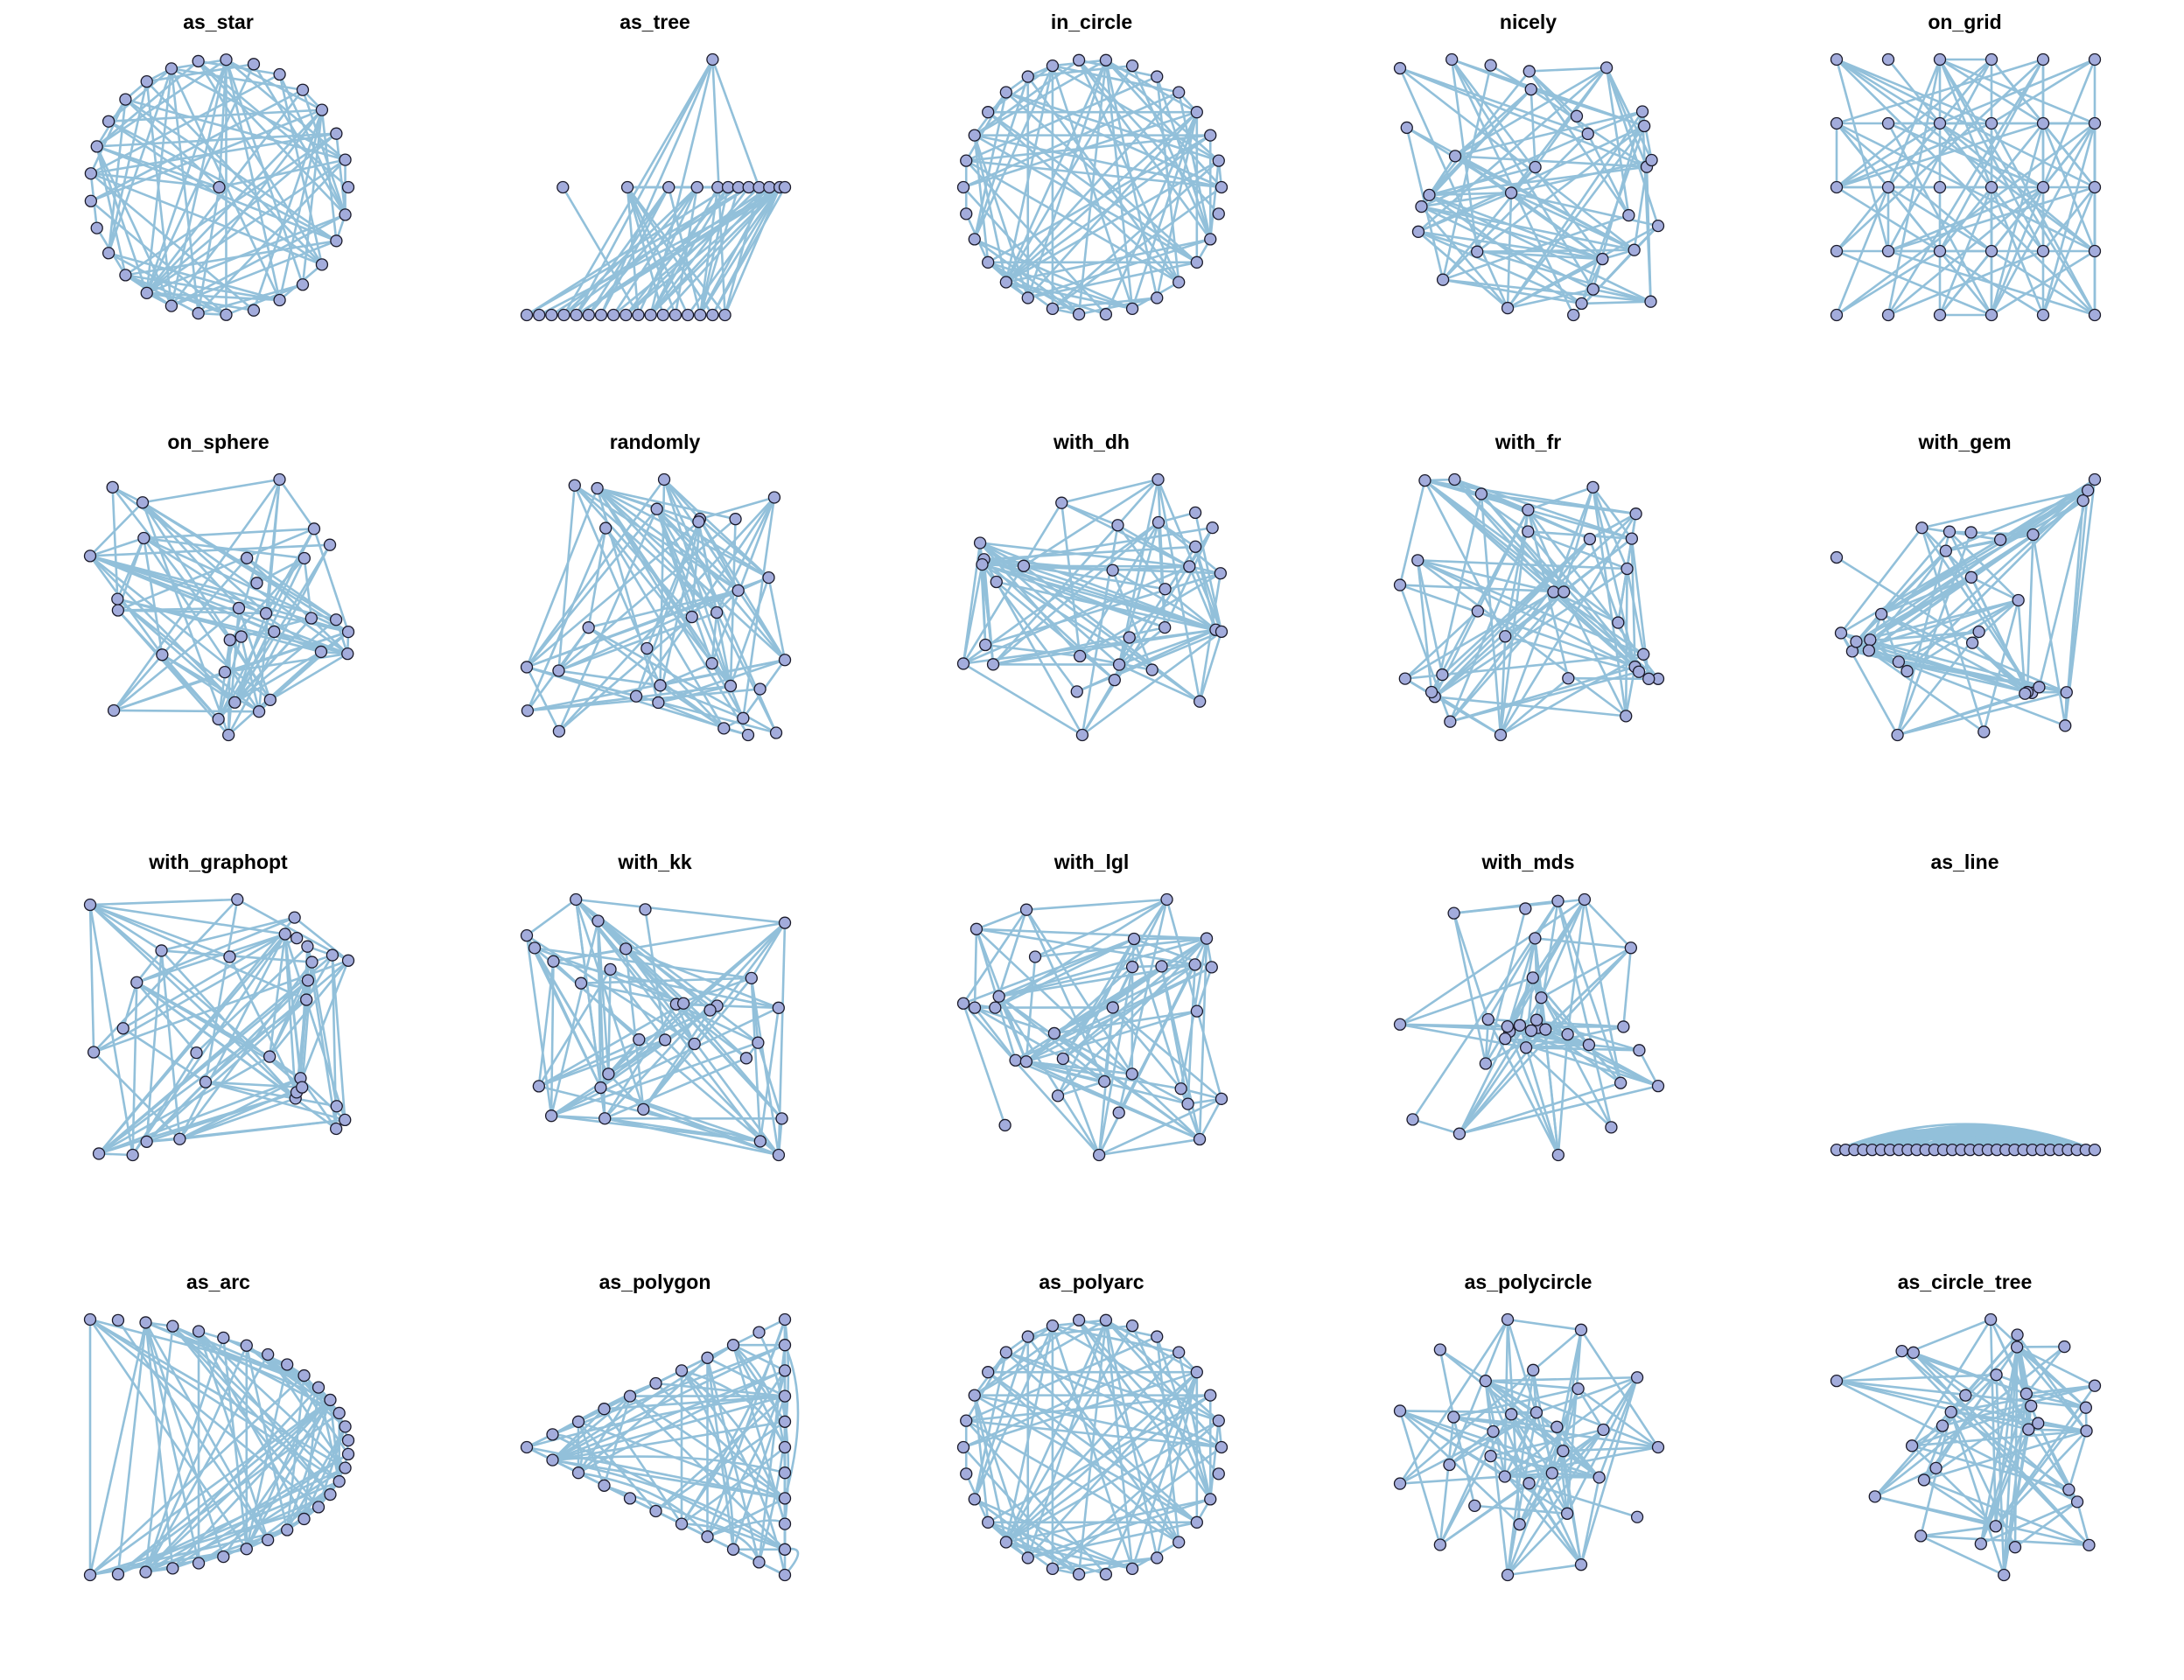  I want to click on panel-as-polycircle: as_polycircle, so click(1528, 1470).